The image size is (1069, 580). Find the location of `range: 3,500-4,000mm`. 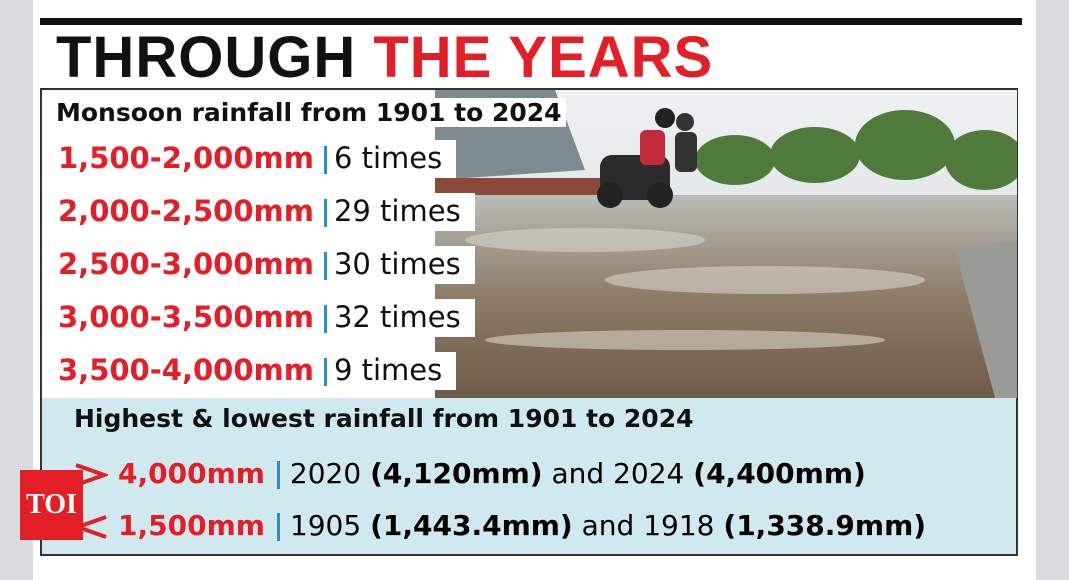

range: 3,500-4,000mm is located at coordinates (186, 370).